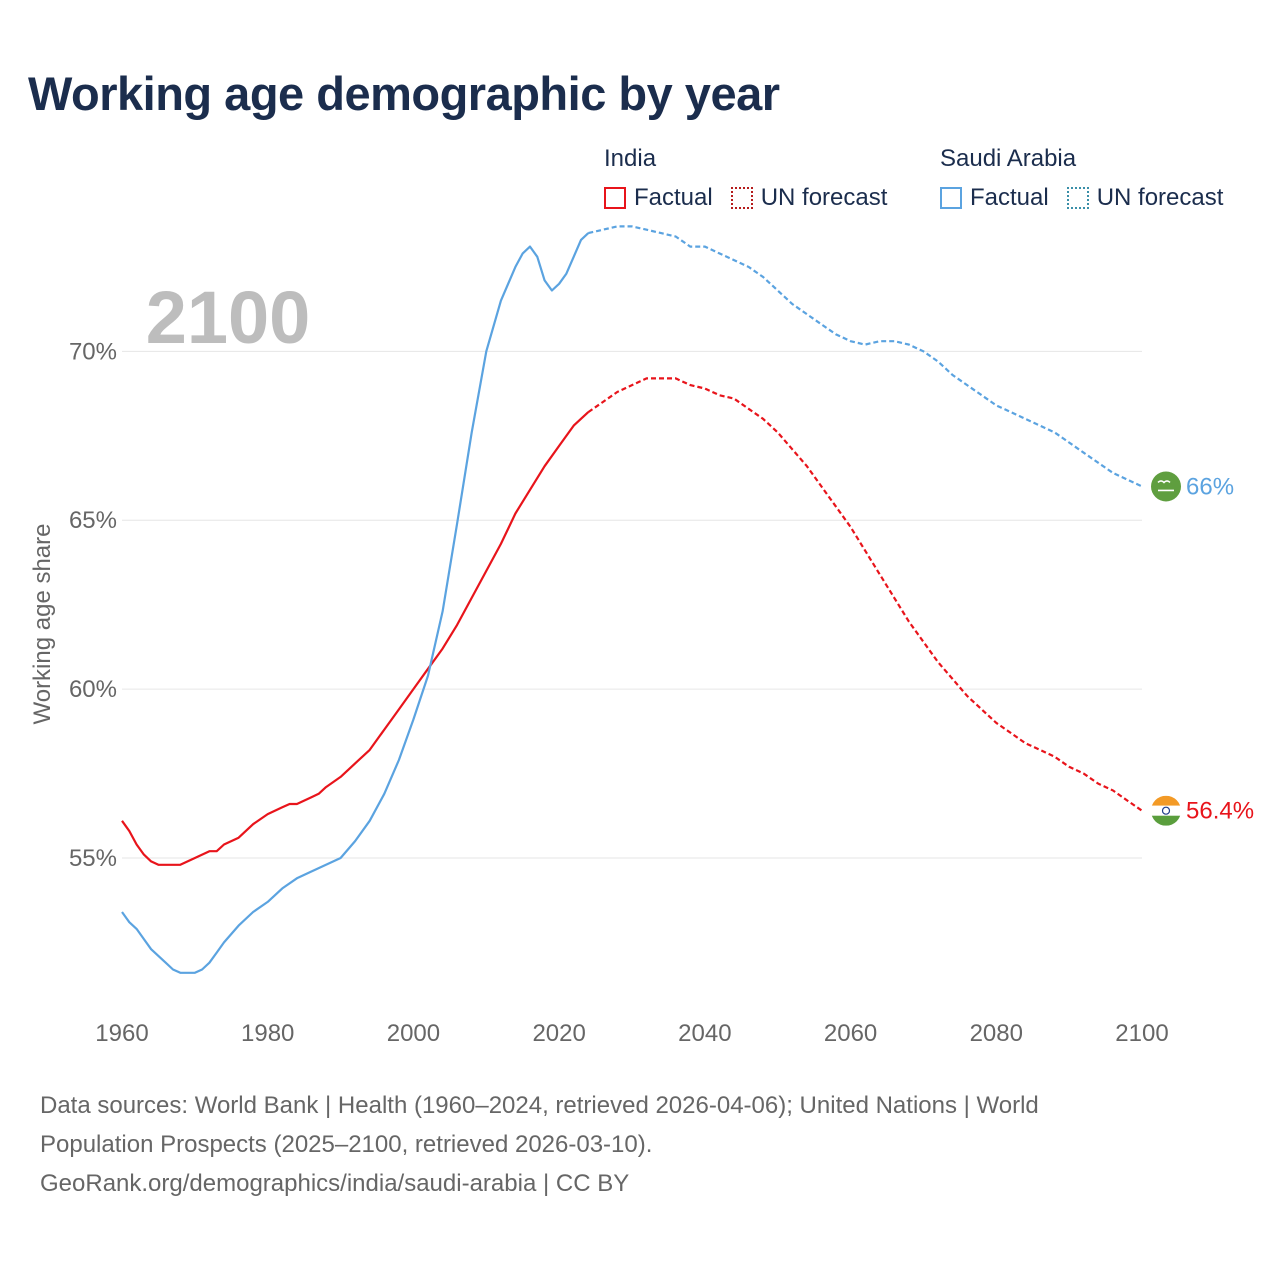  Describe the element at coordinates (404, 93) in the screenshot. I see `chart-title: Working age demographic by year` at that location.